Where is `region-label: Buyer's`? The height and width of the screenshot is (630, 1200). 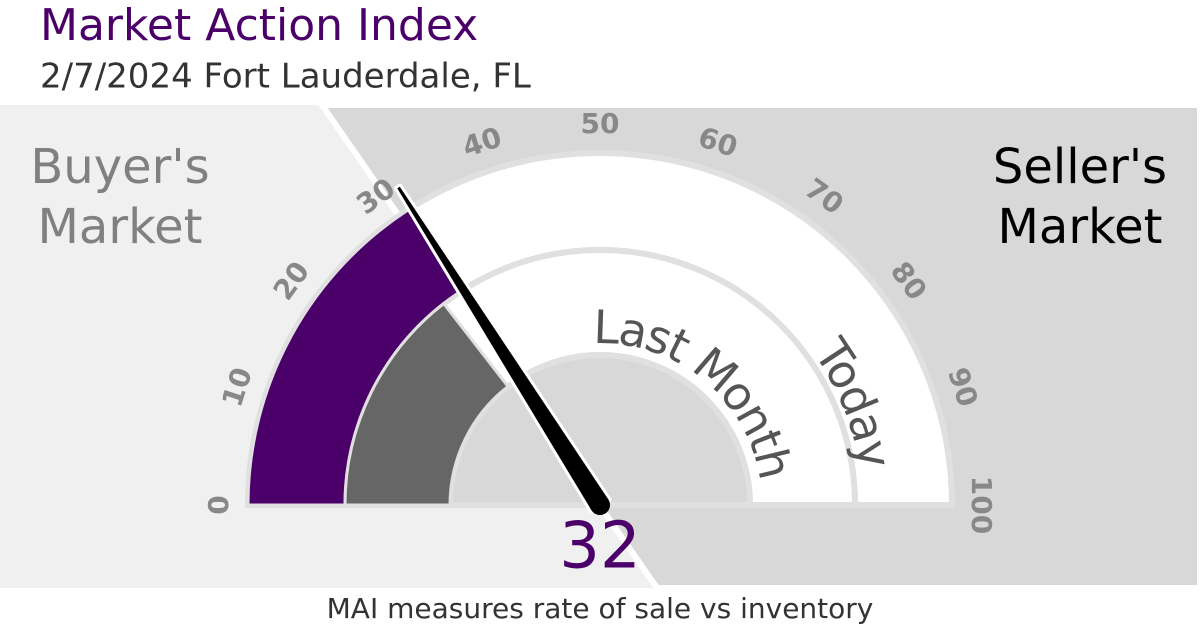
region-label: Buyer's is located at coordinates (119, 167).